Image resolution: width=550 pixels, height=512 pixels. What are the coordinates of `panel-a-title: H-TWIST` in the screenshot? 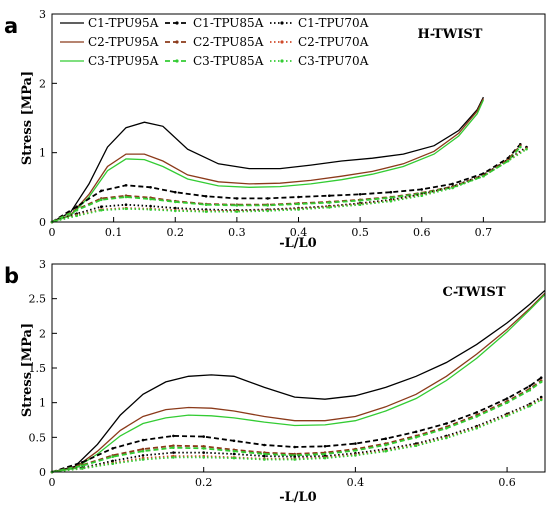 It's located at (450, 34).